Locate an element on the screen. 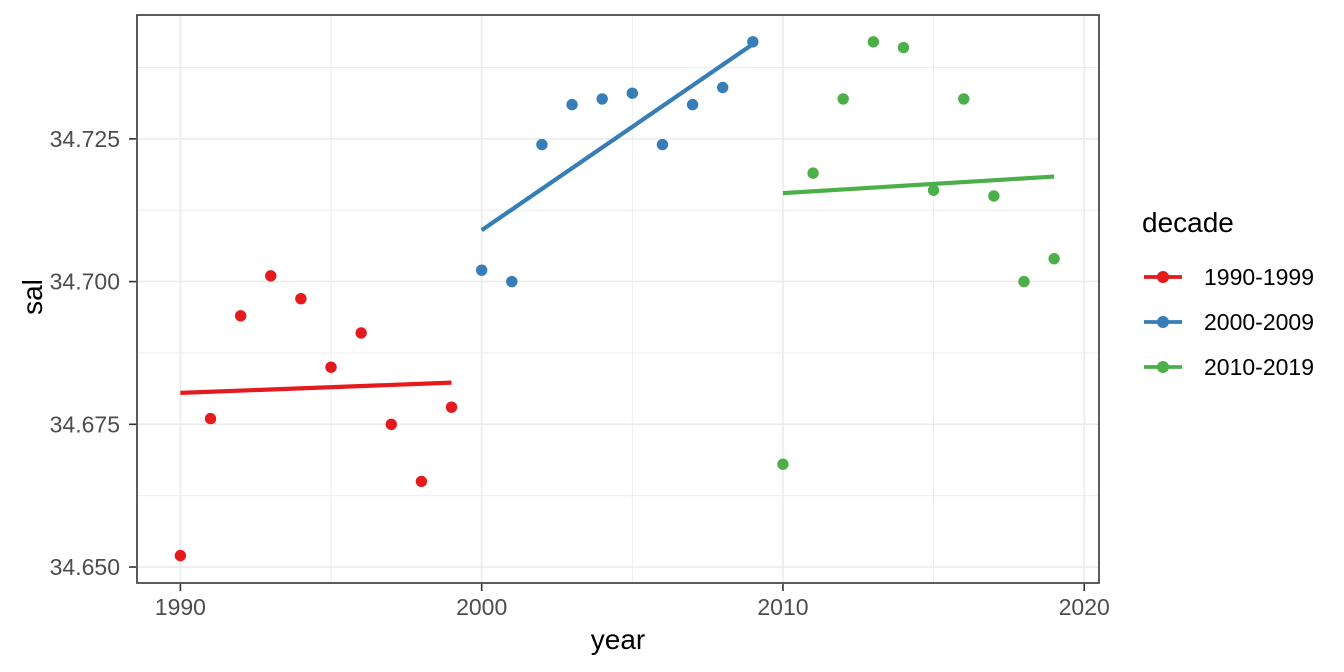 Image resolution: width=1344 pixels, height=672 pixels. legend-item-label: 1990-1999 is located at coordinates (1259, 277).